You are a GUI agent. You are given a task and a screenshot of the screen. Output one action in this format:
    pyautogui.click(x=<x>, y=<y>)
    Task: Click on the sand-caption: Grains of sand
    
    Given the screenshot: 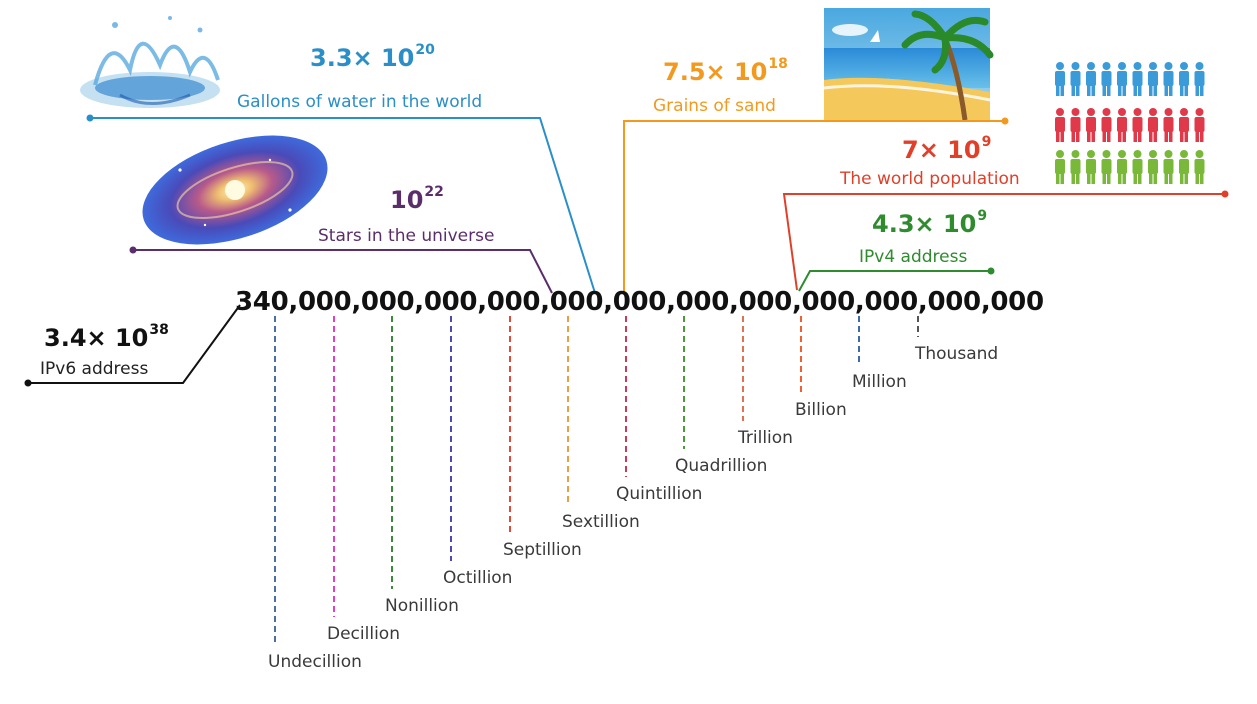 What is the action you would take?
    pyautogui.click(x=714, y=106)
    